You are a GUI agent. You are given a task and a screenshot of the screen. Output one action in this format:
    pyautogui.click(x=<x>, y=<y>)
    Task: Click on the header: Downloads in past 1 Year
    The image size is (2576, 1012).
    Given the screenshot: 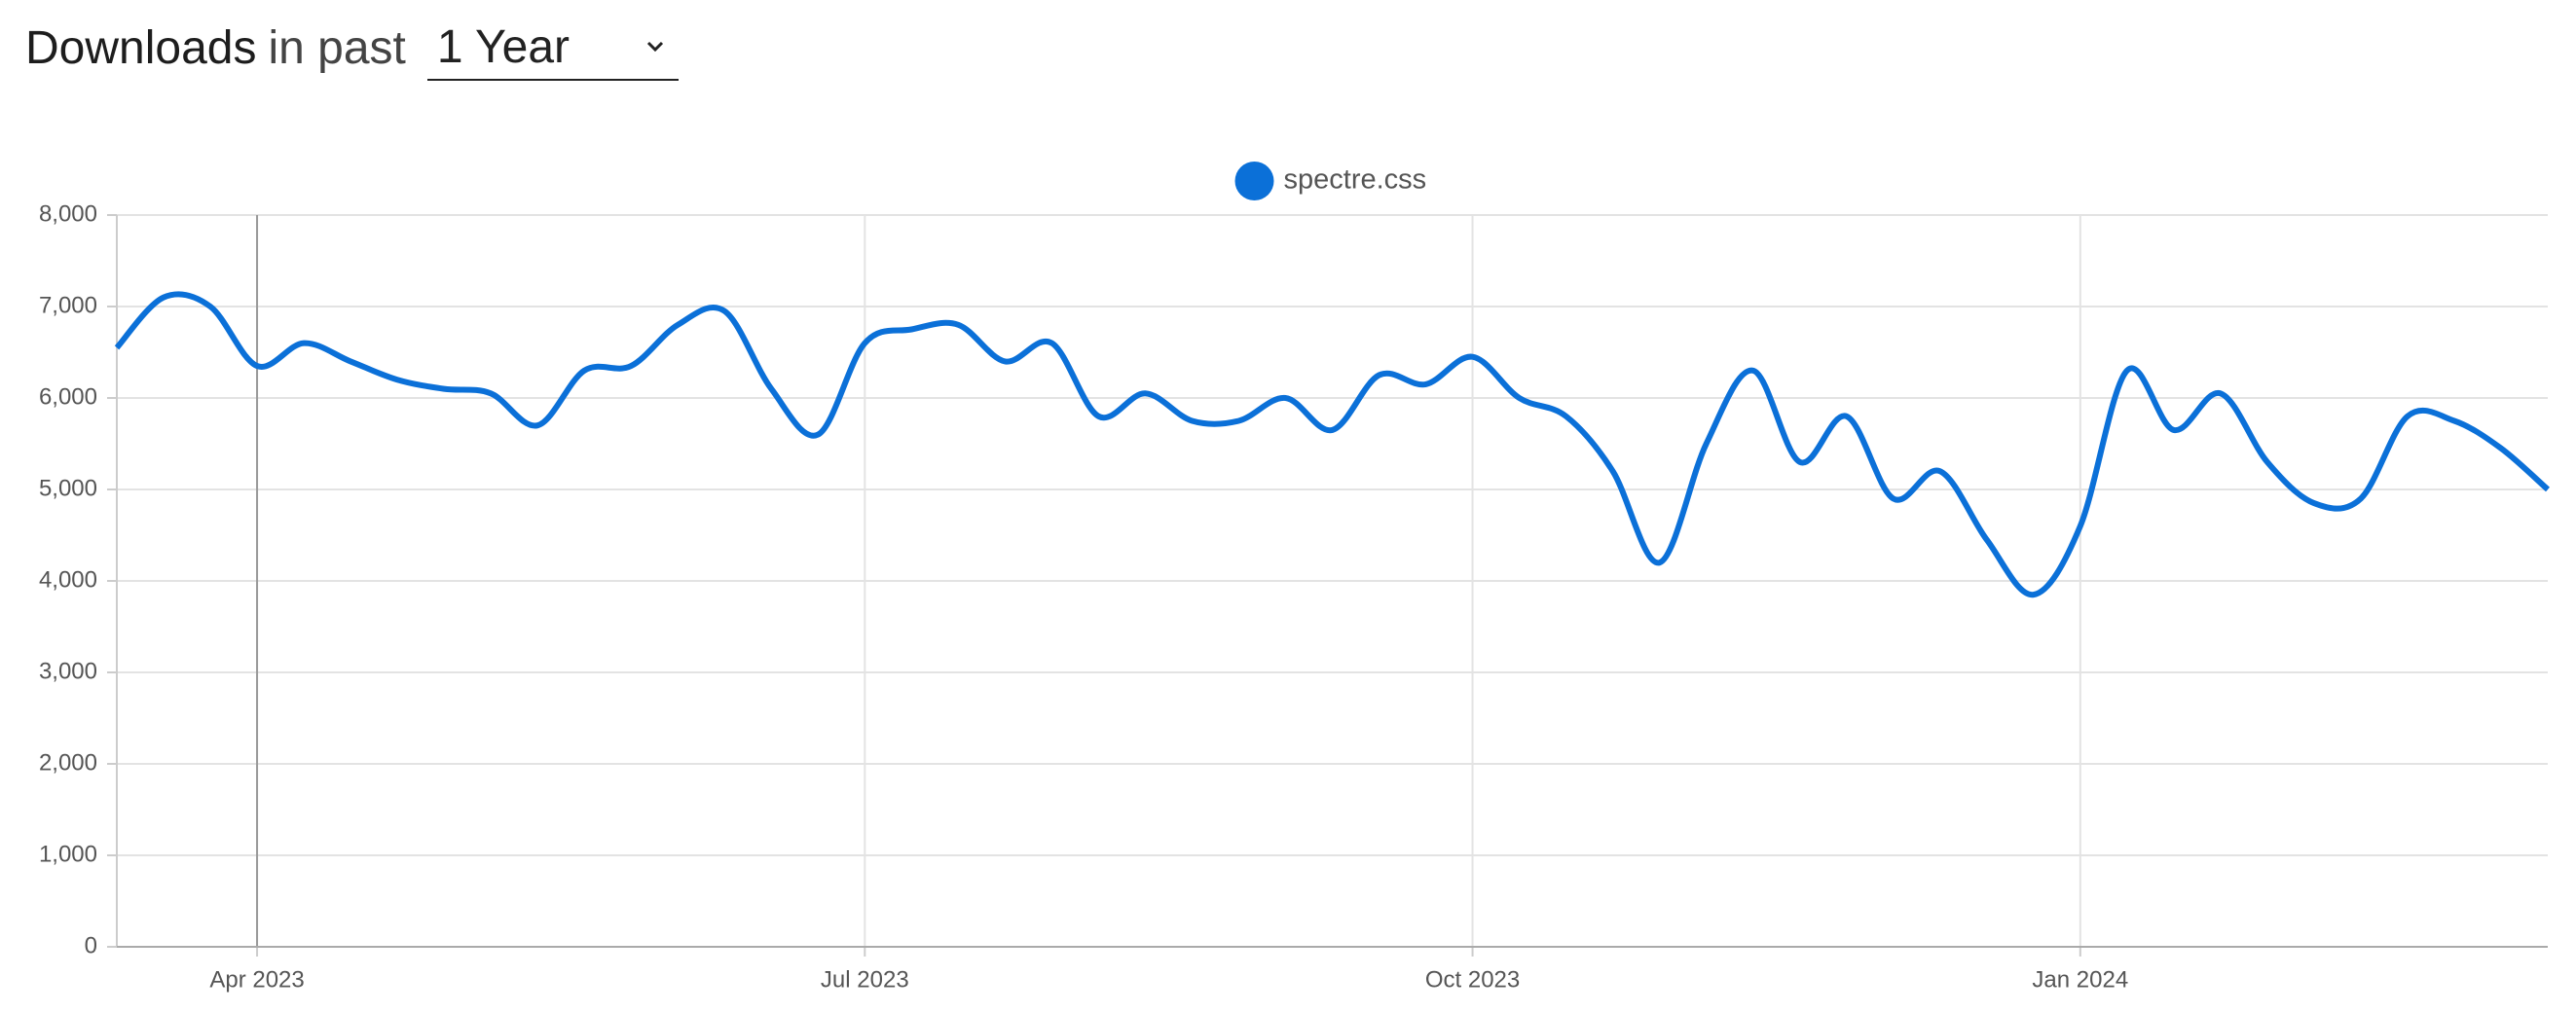 What is the action you would take?
    pyautogui.click(x=352, y=48)
    